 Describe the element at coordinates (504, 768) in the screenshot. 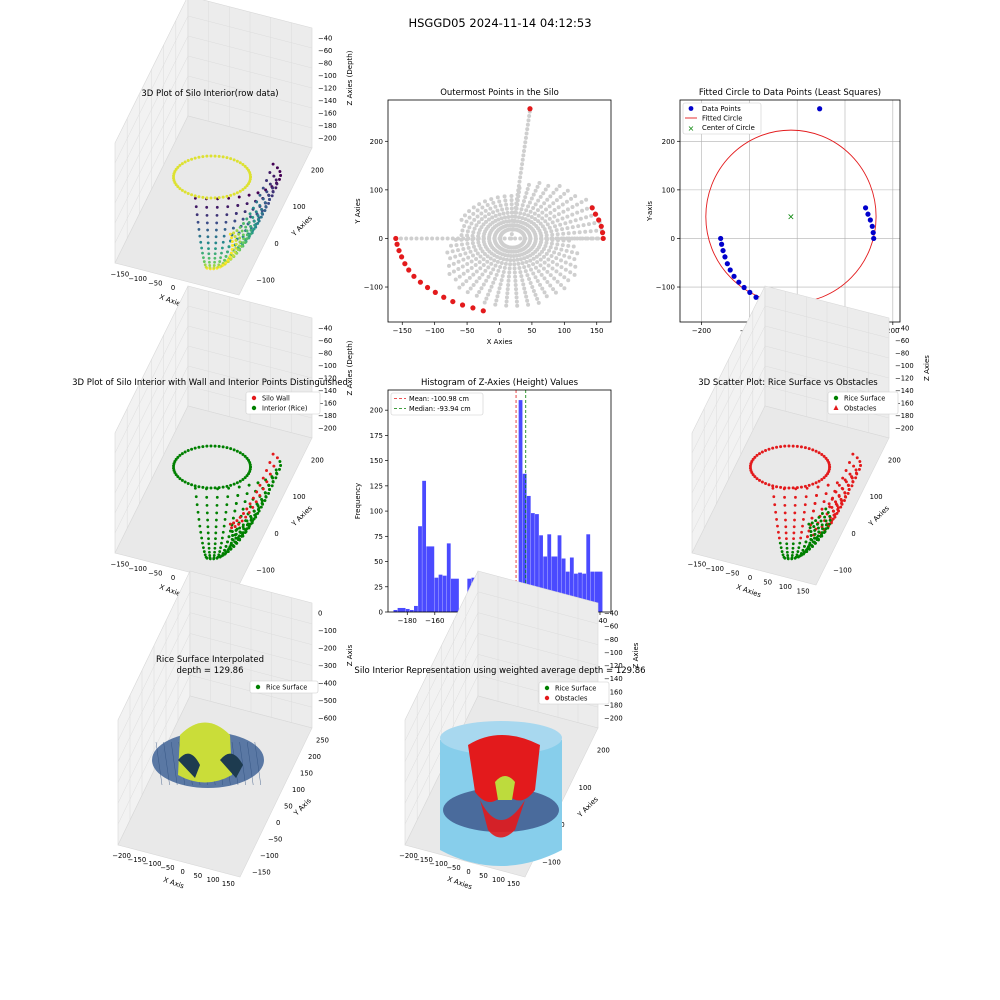

I see `obstacle-shape` at that location.